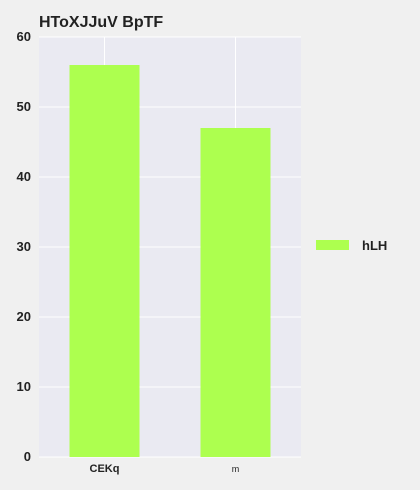 This screenshot has width=420, height=490. What do you see at coordinates (165, 469) in the screenshot?
I see `x-axis-ticks: CEKq m` at bounding box center [165, 469].